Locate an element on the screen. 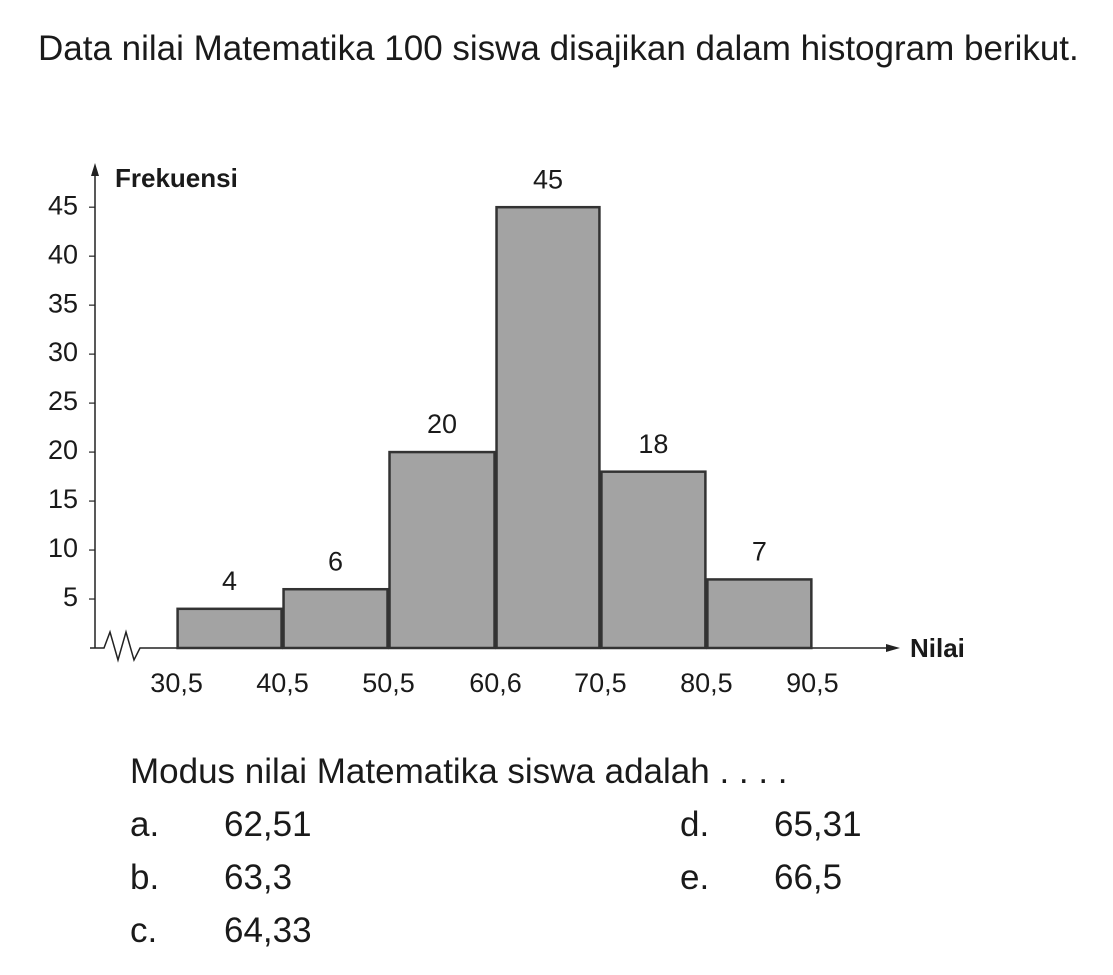  y-tick-label: 25 is located at coordinates (63, 401).